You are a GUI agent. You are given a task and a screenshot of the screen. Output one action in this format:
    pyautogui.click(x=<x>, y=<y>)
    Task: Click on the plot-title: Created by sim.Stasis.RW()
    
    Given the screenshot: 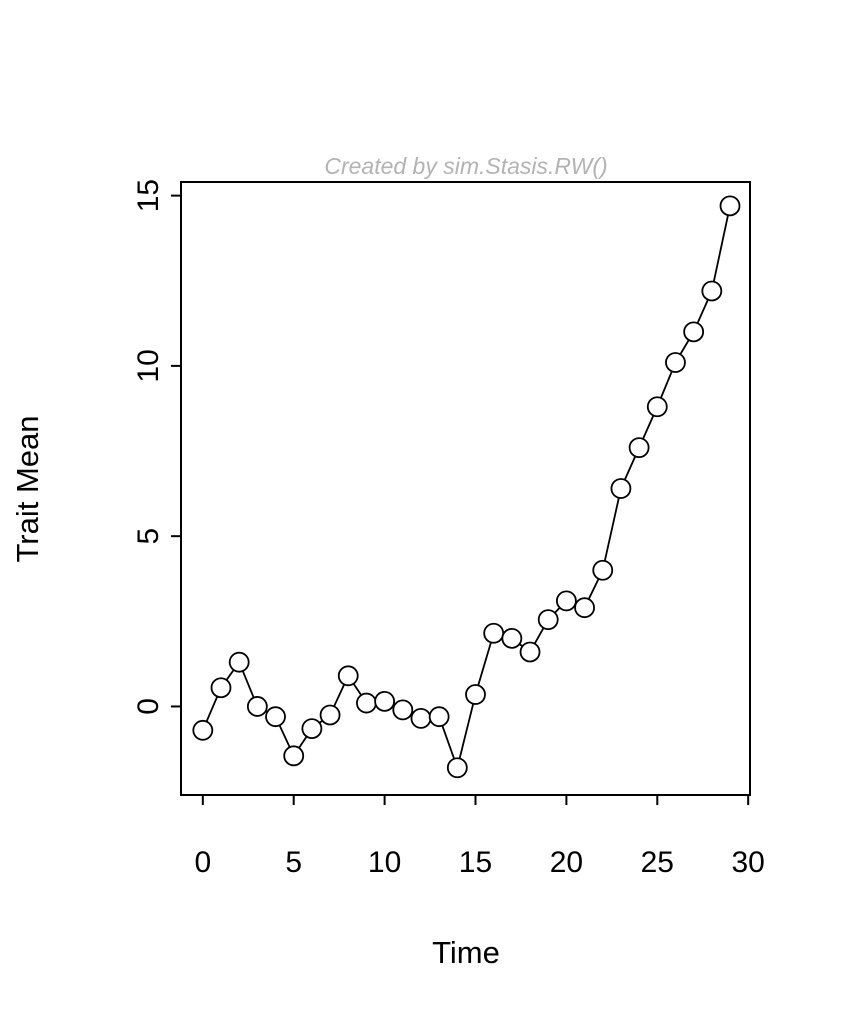 What is the action you would take?
    pyautogui.click(x=465, y=166)
    